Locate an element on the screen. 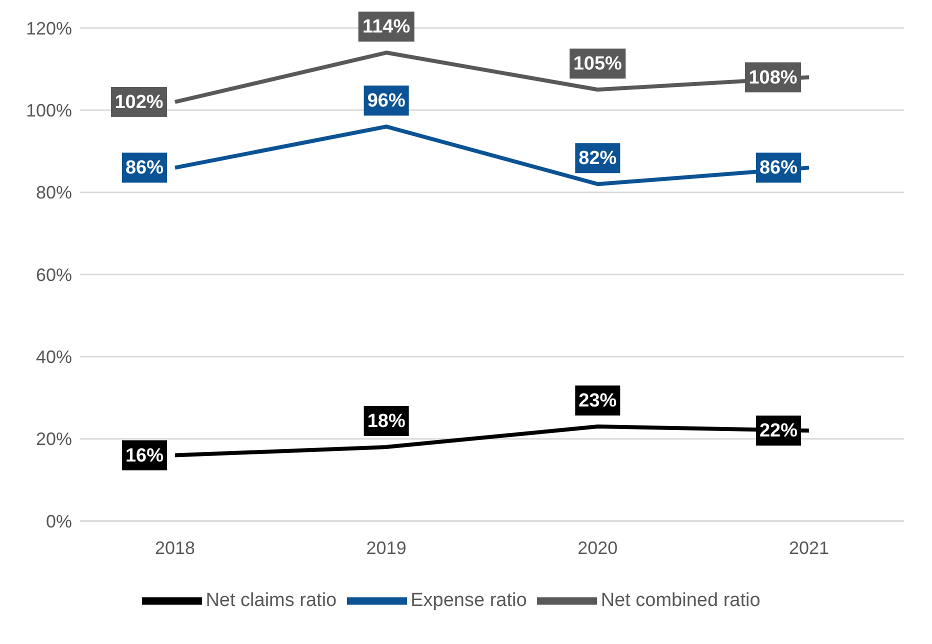  y-tick-label: 60% is located at coordinates (54, 274).